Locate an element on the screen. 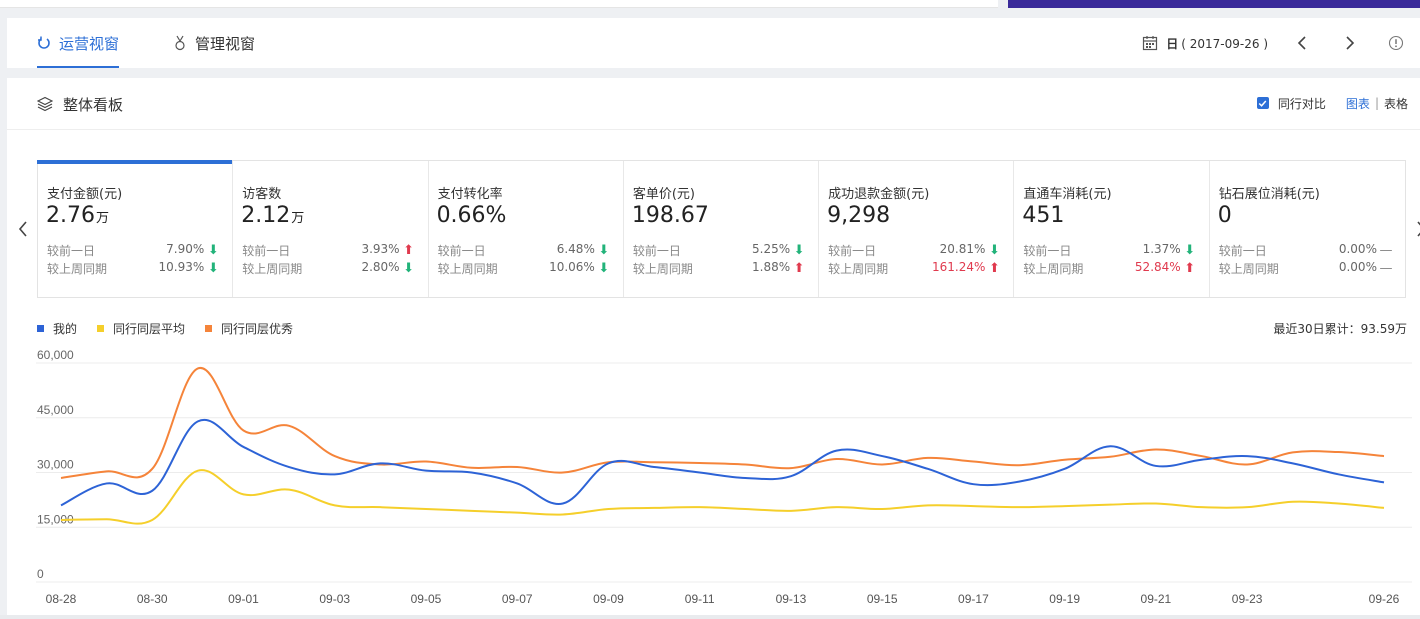 Image resolution: width=1420 pixels, height=619 pixels. metric-label: 访客数 is located at coordinates (262, 194).